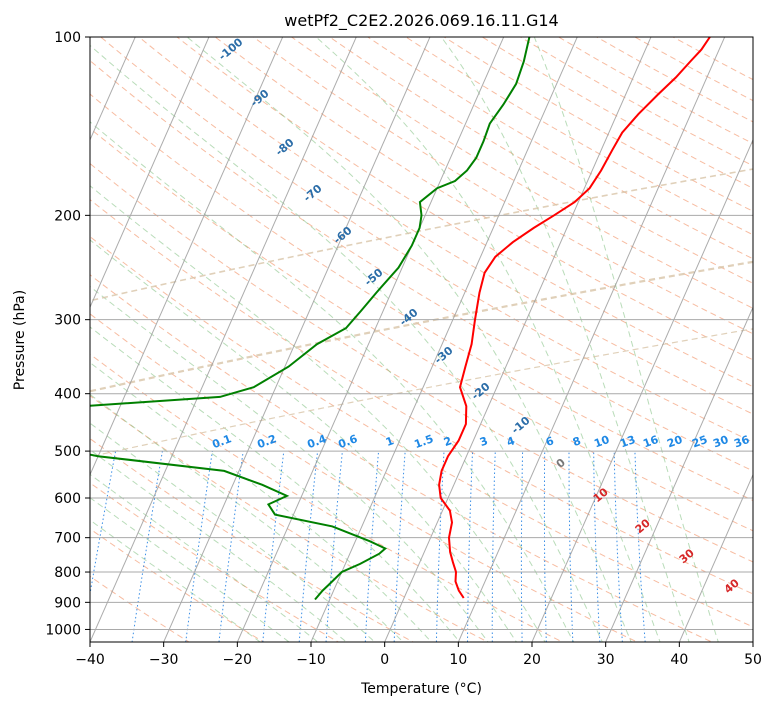 This screenshot has height=708, width=775. I want to click on y-tick-label: 500, so click(67, 452).